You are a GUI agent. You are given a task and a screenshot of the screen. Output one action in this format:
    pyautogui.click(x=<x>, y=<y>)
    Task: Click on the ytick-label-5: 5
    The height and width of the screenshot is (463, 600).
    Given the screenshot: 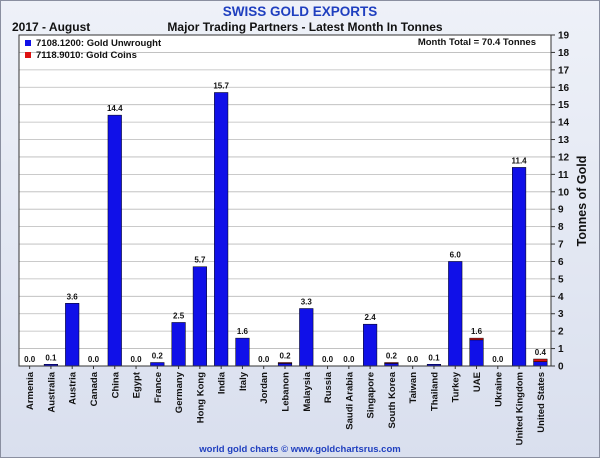 What is the action you would take?
    pyautogui.click(x=561, y=279)
    